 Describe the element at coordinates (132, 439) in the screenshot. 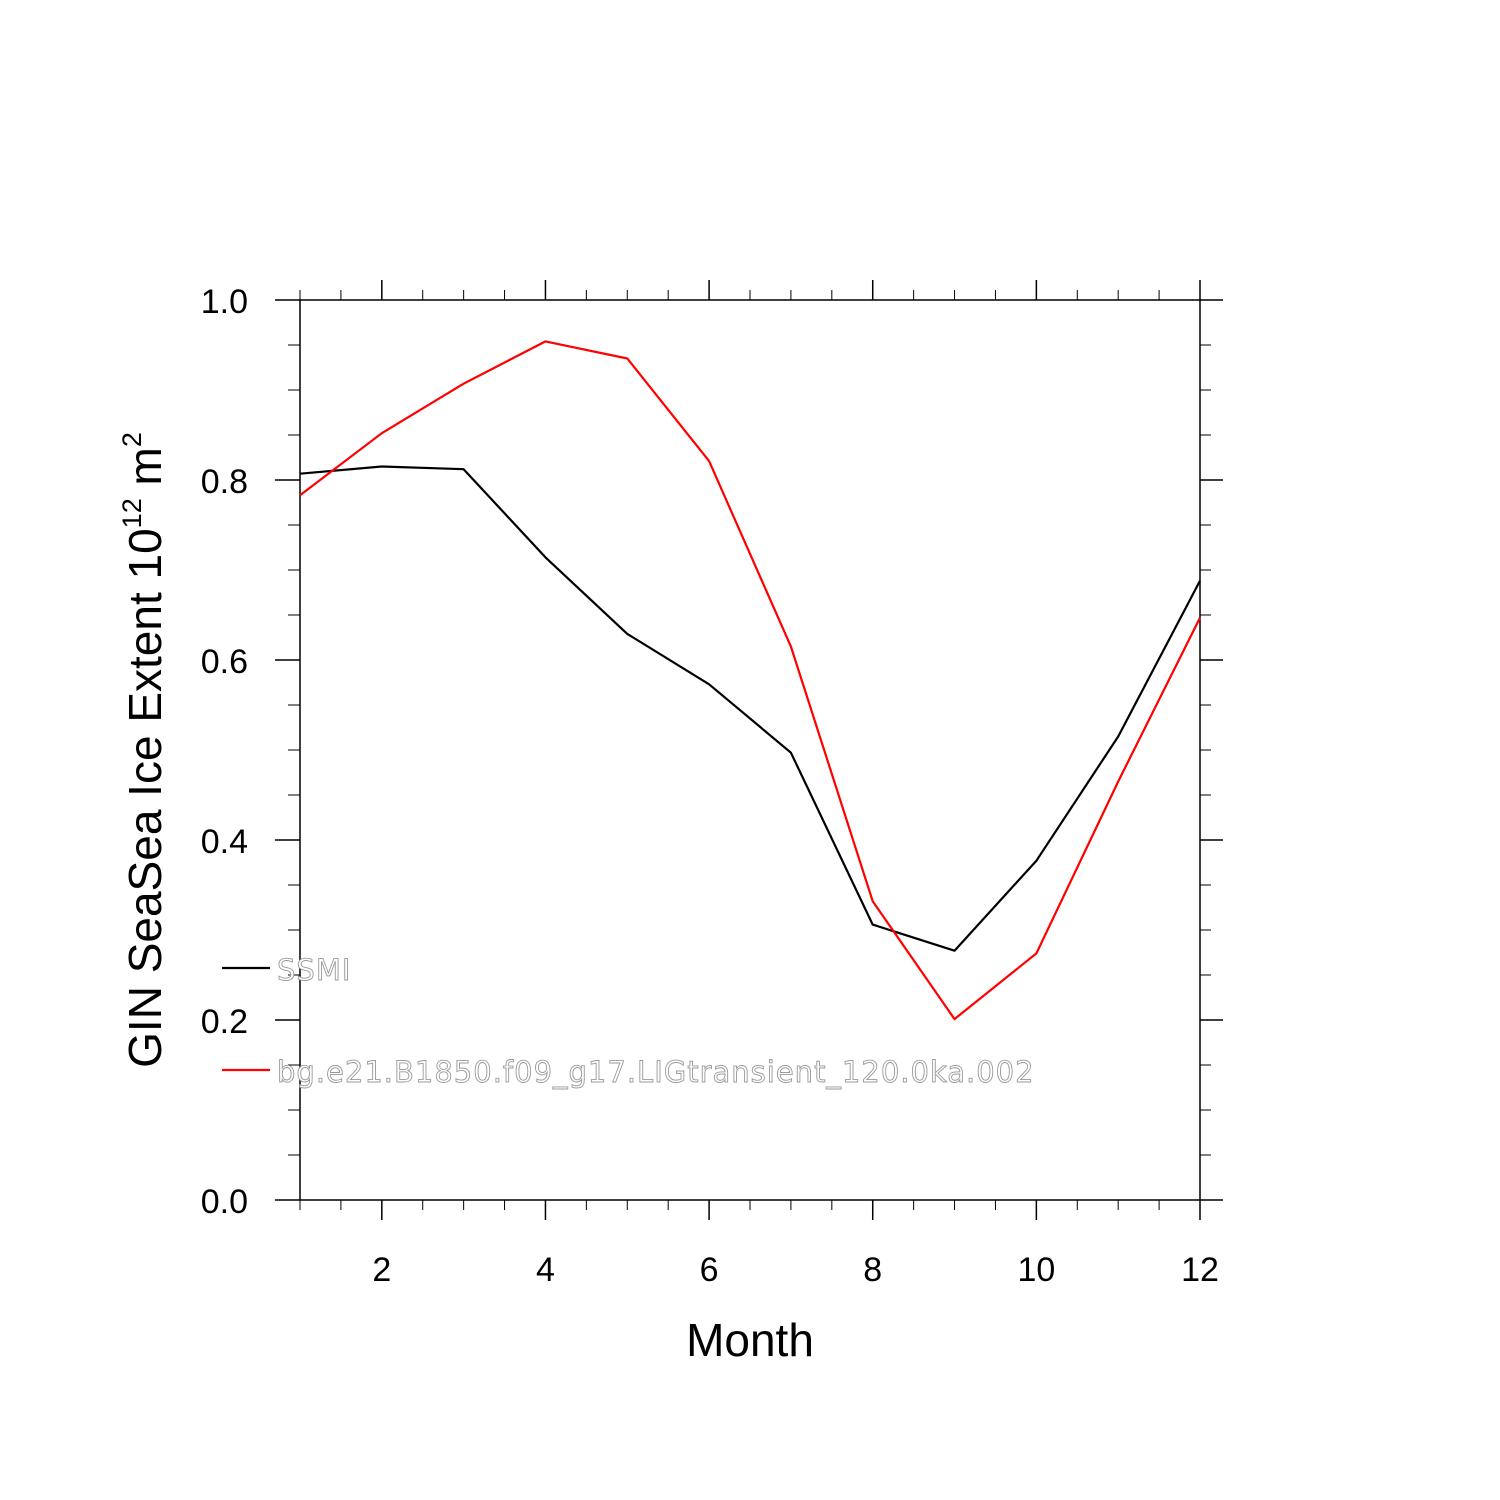

I see `y-axis-title-unit-exponent: 2` at that location.